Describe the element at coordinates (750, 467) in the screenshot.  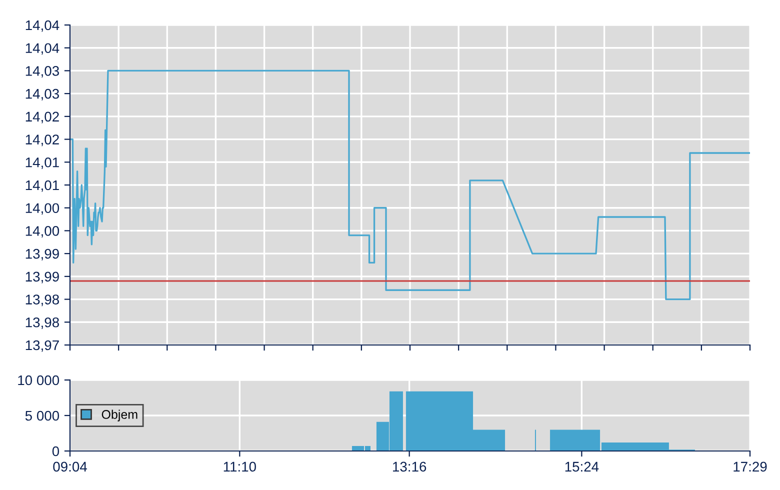
I see `x-tick-label: 17:29` at that location.